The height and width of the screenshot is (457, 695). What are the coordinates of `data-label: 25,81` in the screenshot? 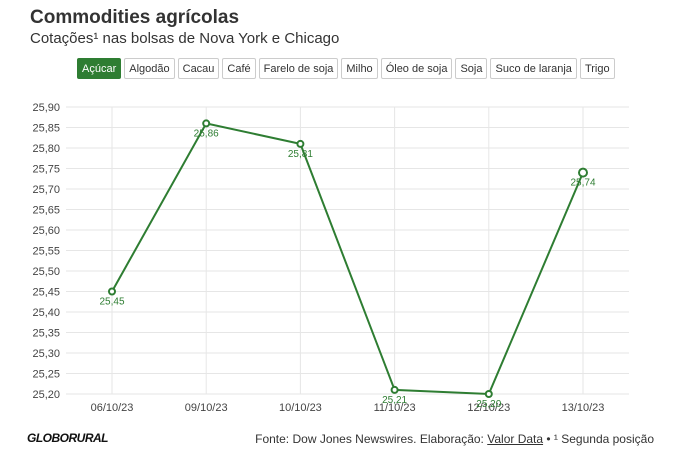 It's located at (300, 154).